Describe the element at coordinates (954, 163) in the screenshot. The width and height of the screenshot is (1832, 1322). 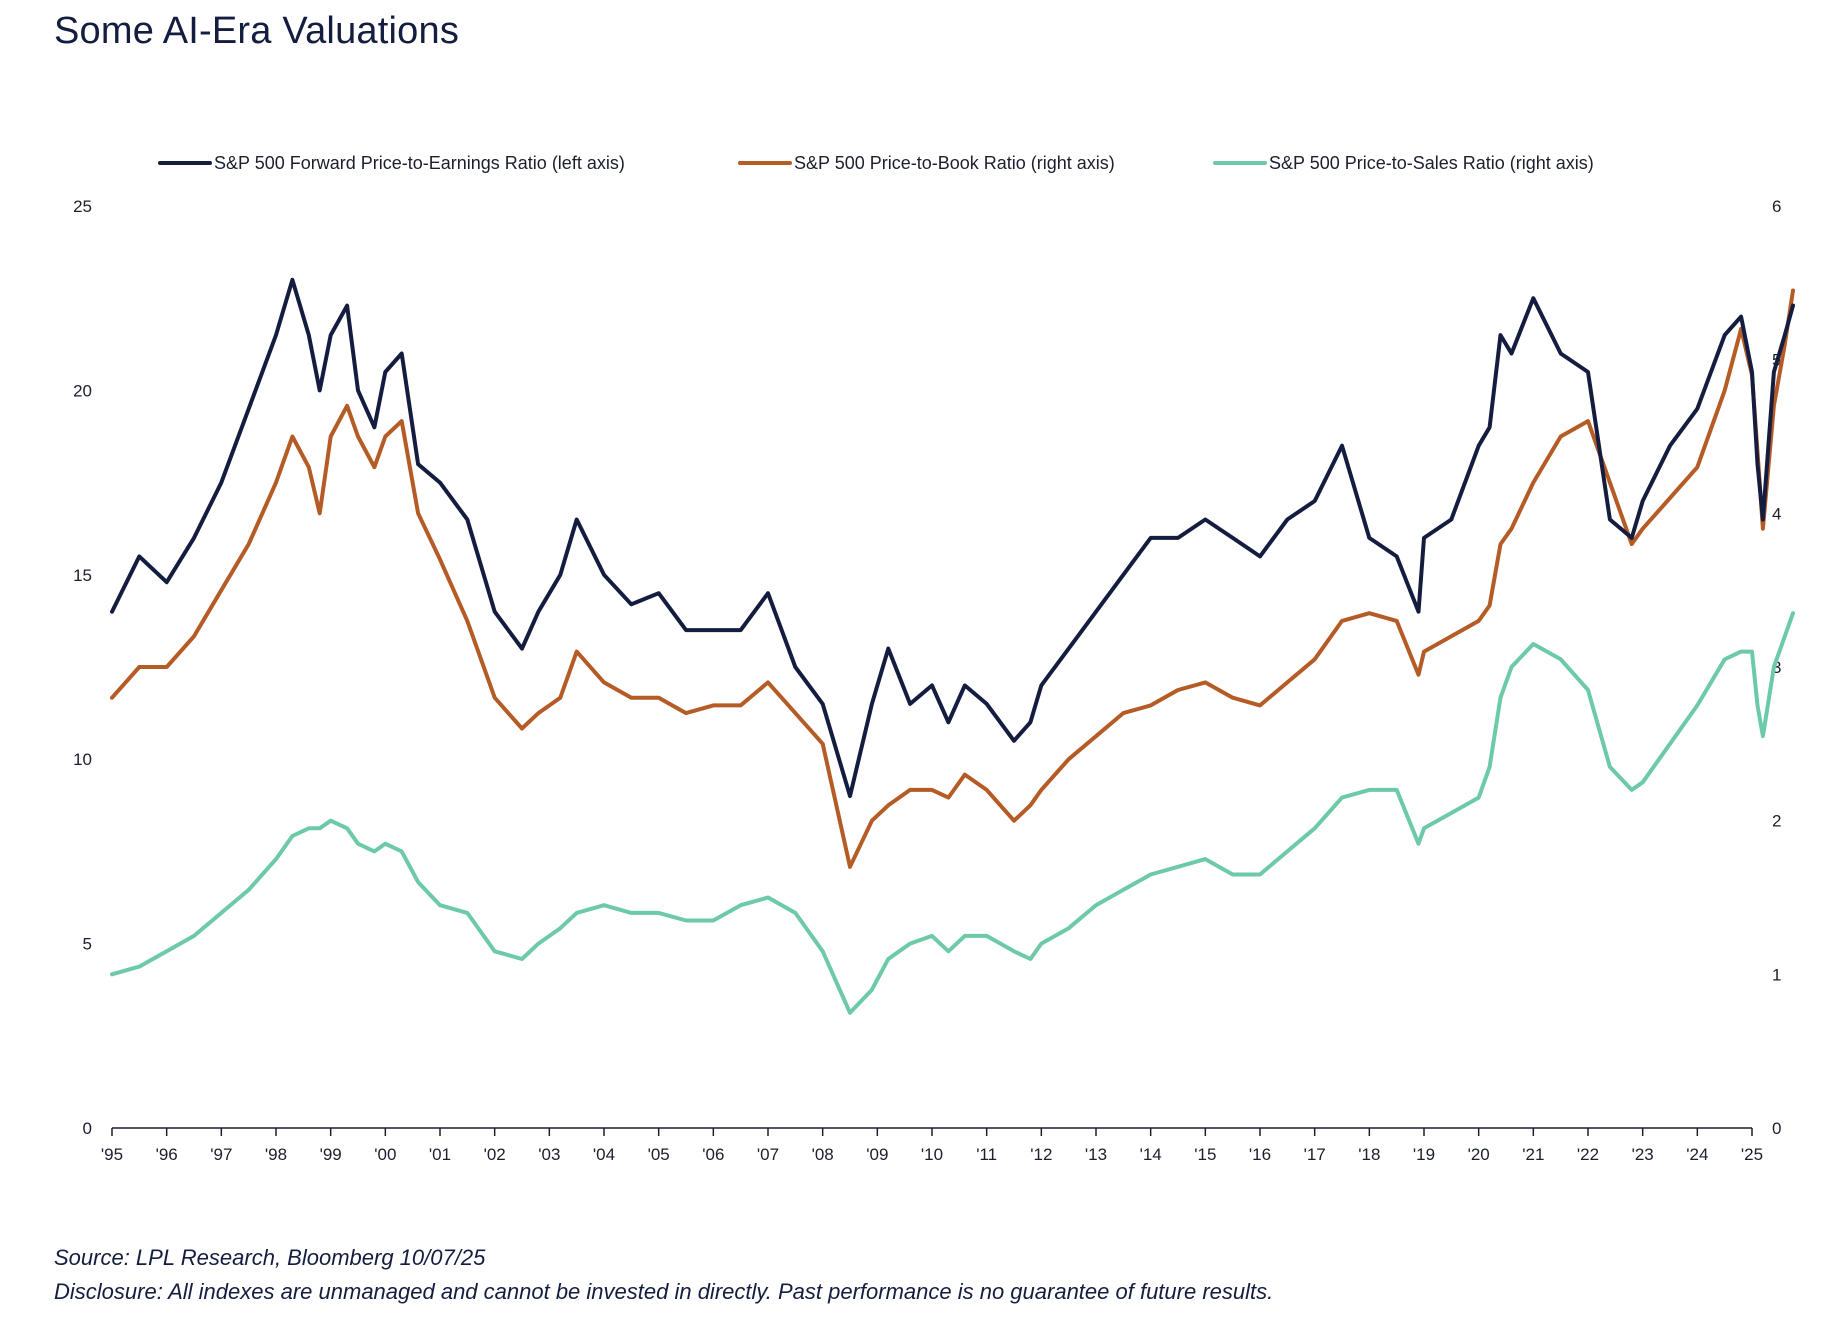
I see `legend-label: S&P 500 Price-to-Book Ratio (right axis)` at that location.